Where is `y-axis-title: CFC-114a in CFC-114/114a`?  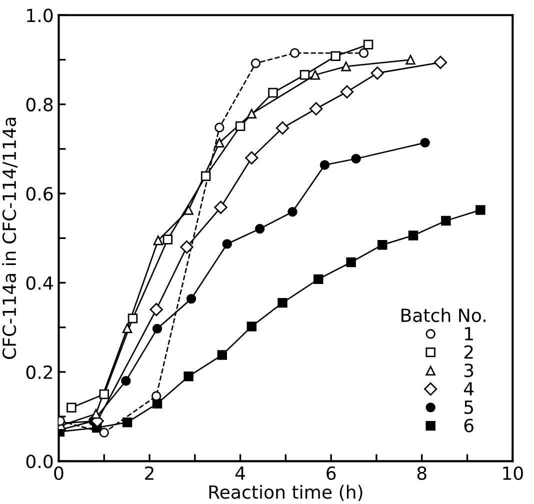
y-axis-title: CFC-114a in CFC-114/114a is located at coordinates (10, 239).